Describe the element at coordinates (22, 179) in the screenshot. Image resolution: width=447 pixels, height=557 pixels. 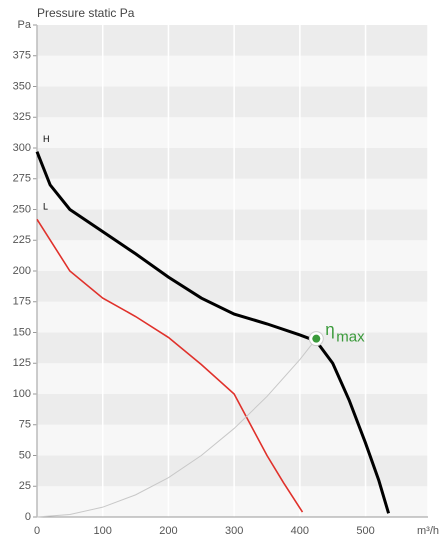
I see `y-tick-label: 275` at that location.